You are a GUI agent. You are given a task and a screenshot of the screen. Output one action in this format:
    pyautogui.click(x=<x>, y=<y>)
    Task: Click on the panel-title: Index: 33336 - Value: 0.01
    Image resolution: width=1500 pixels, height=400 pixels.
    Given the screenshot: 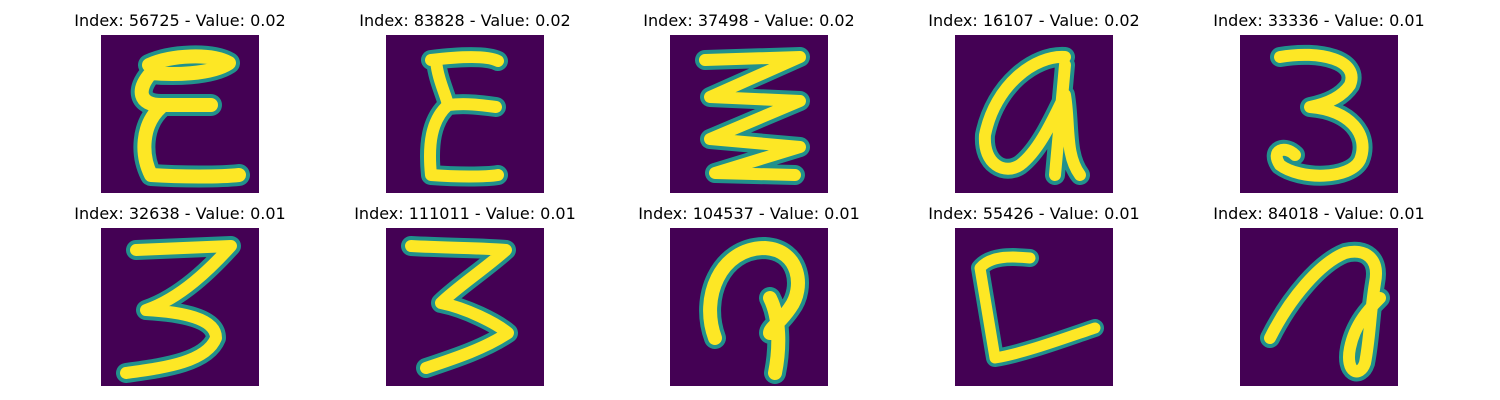 What is the action you would take?
    pyautogui.click(x=1319, y=20)
    